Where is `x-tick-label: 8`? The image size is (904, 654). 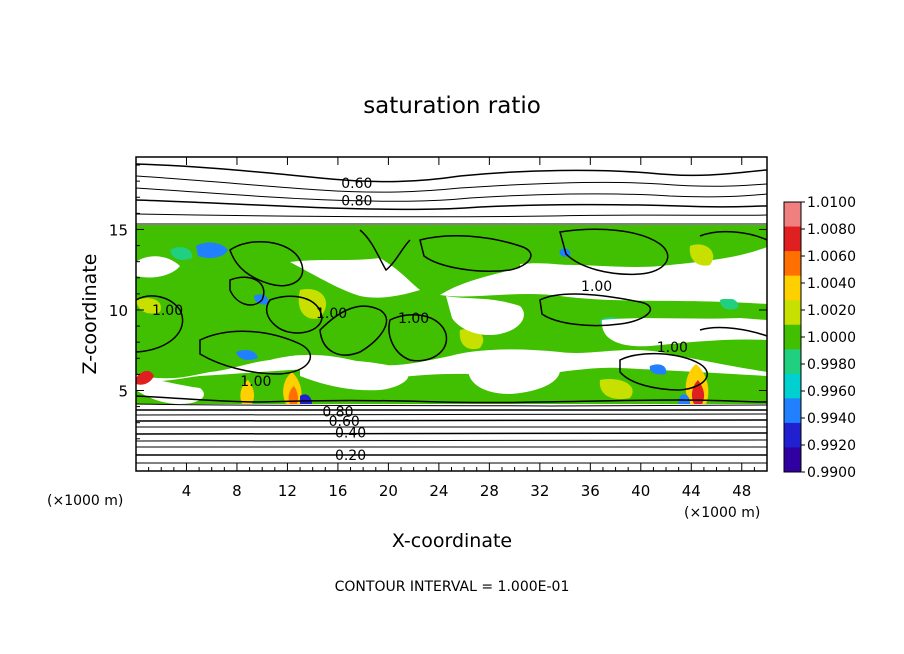
x-tick-label: 8 is located at coordinates (237, 491).